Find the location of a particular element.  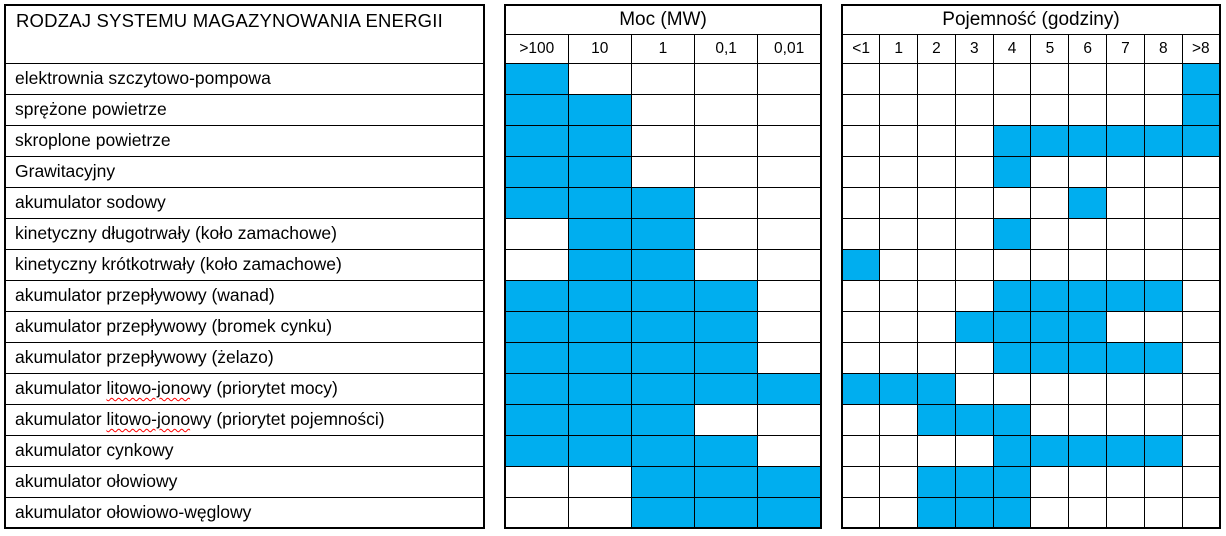

storage-type-label: Grawitacyjny is located at coordinates (244, 171).